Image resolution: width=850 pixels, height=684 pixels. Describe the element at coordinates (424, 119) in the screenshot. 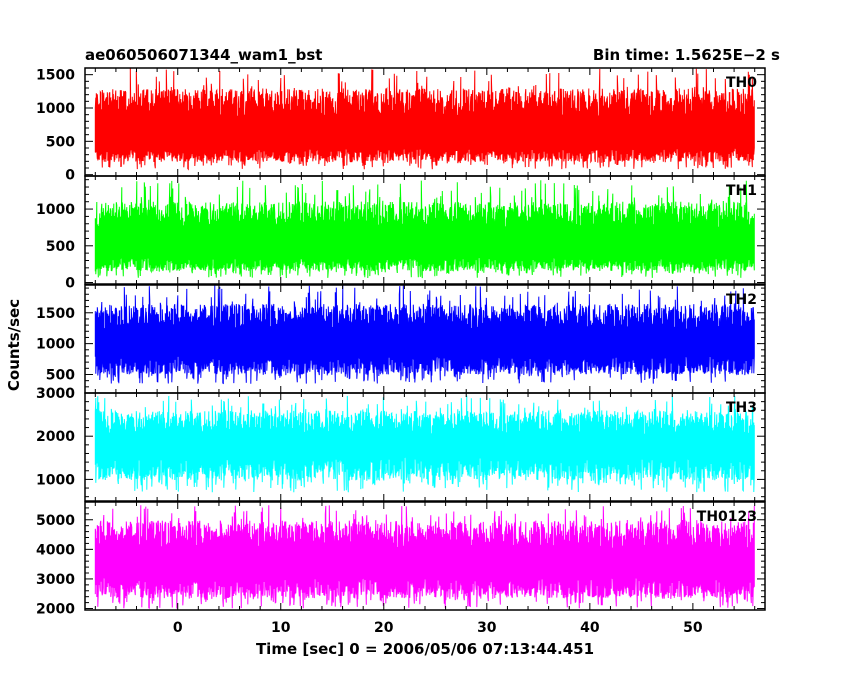

I see `series-line-th0` at that location.